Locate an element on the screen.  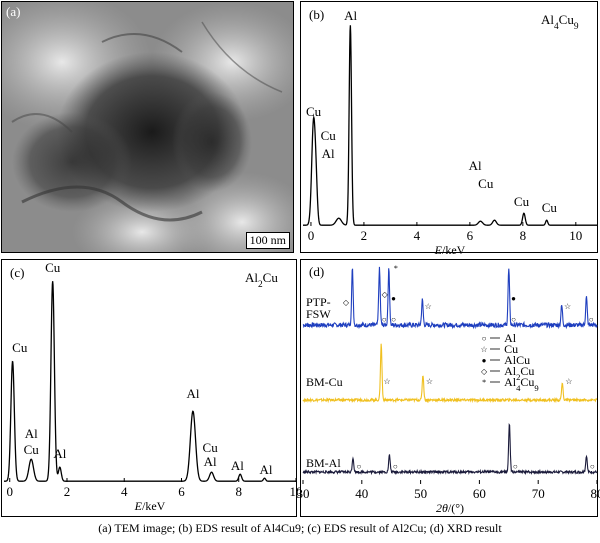
xrd-series-label: BM-Al is located at coordinates (323, 463).